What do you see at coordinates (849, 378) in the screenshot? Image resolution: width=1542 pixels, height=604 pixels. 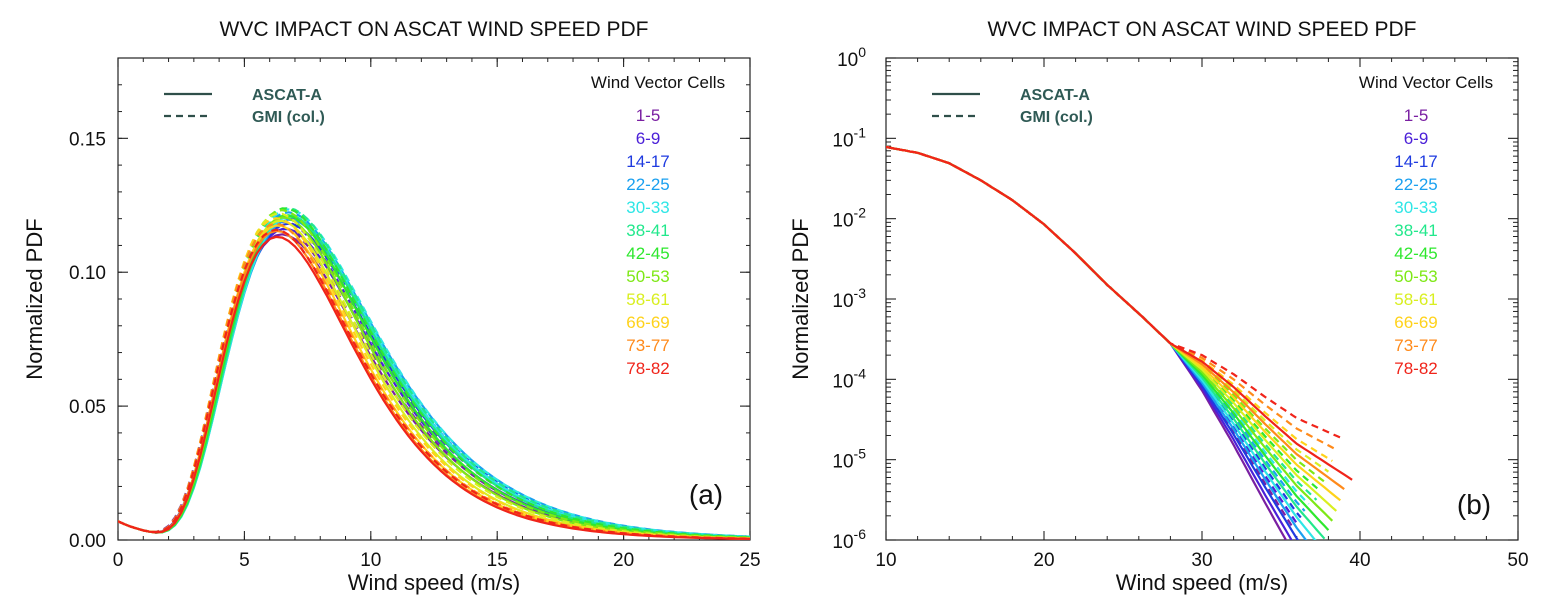 I see `y-tick-label: 10⁻⁴` at bounding box center [849, 378].